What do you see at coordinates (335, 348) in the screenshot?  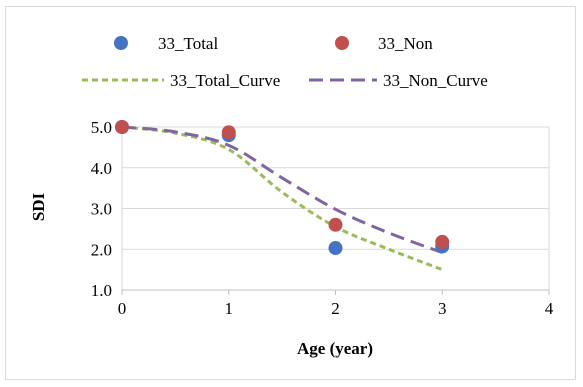 I see `x-axis-title: Age (year)` at bounding box center [335, 348].